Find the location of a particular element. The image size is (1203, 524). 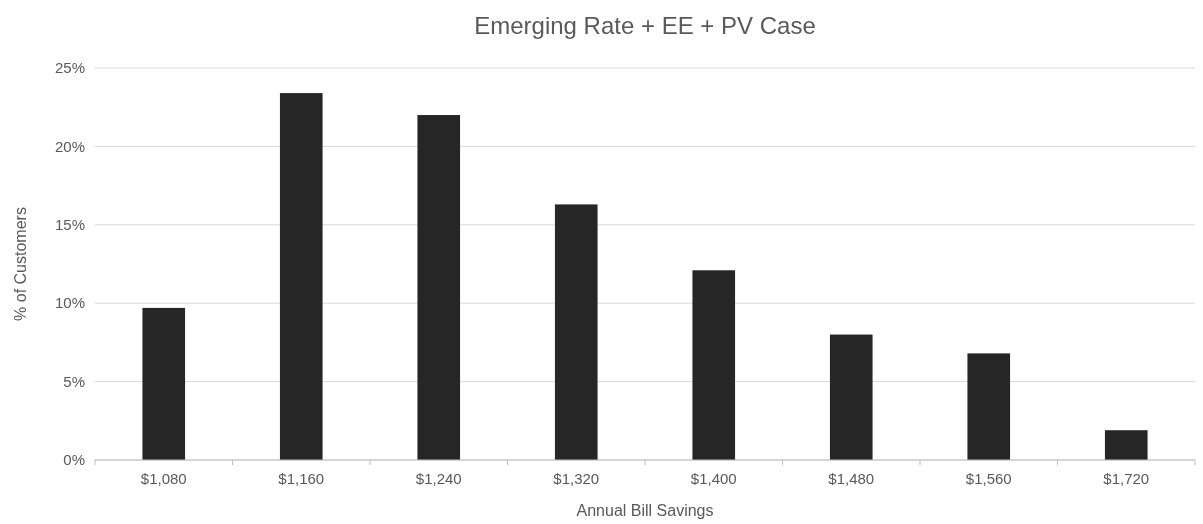

x-tick-label: $1,160 is located at coordinates (301, 478).